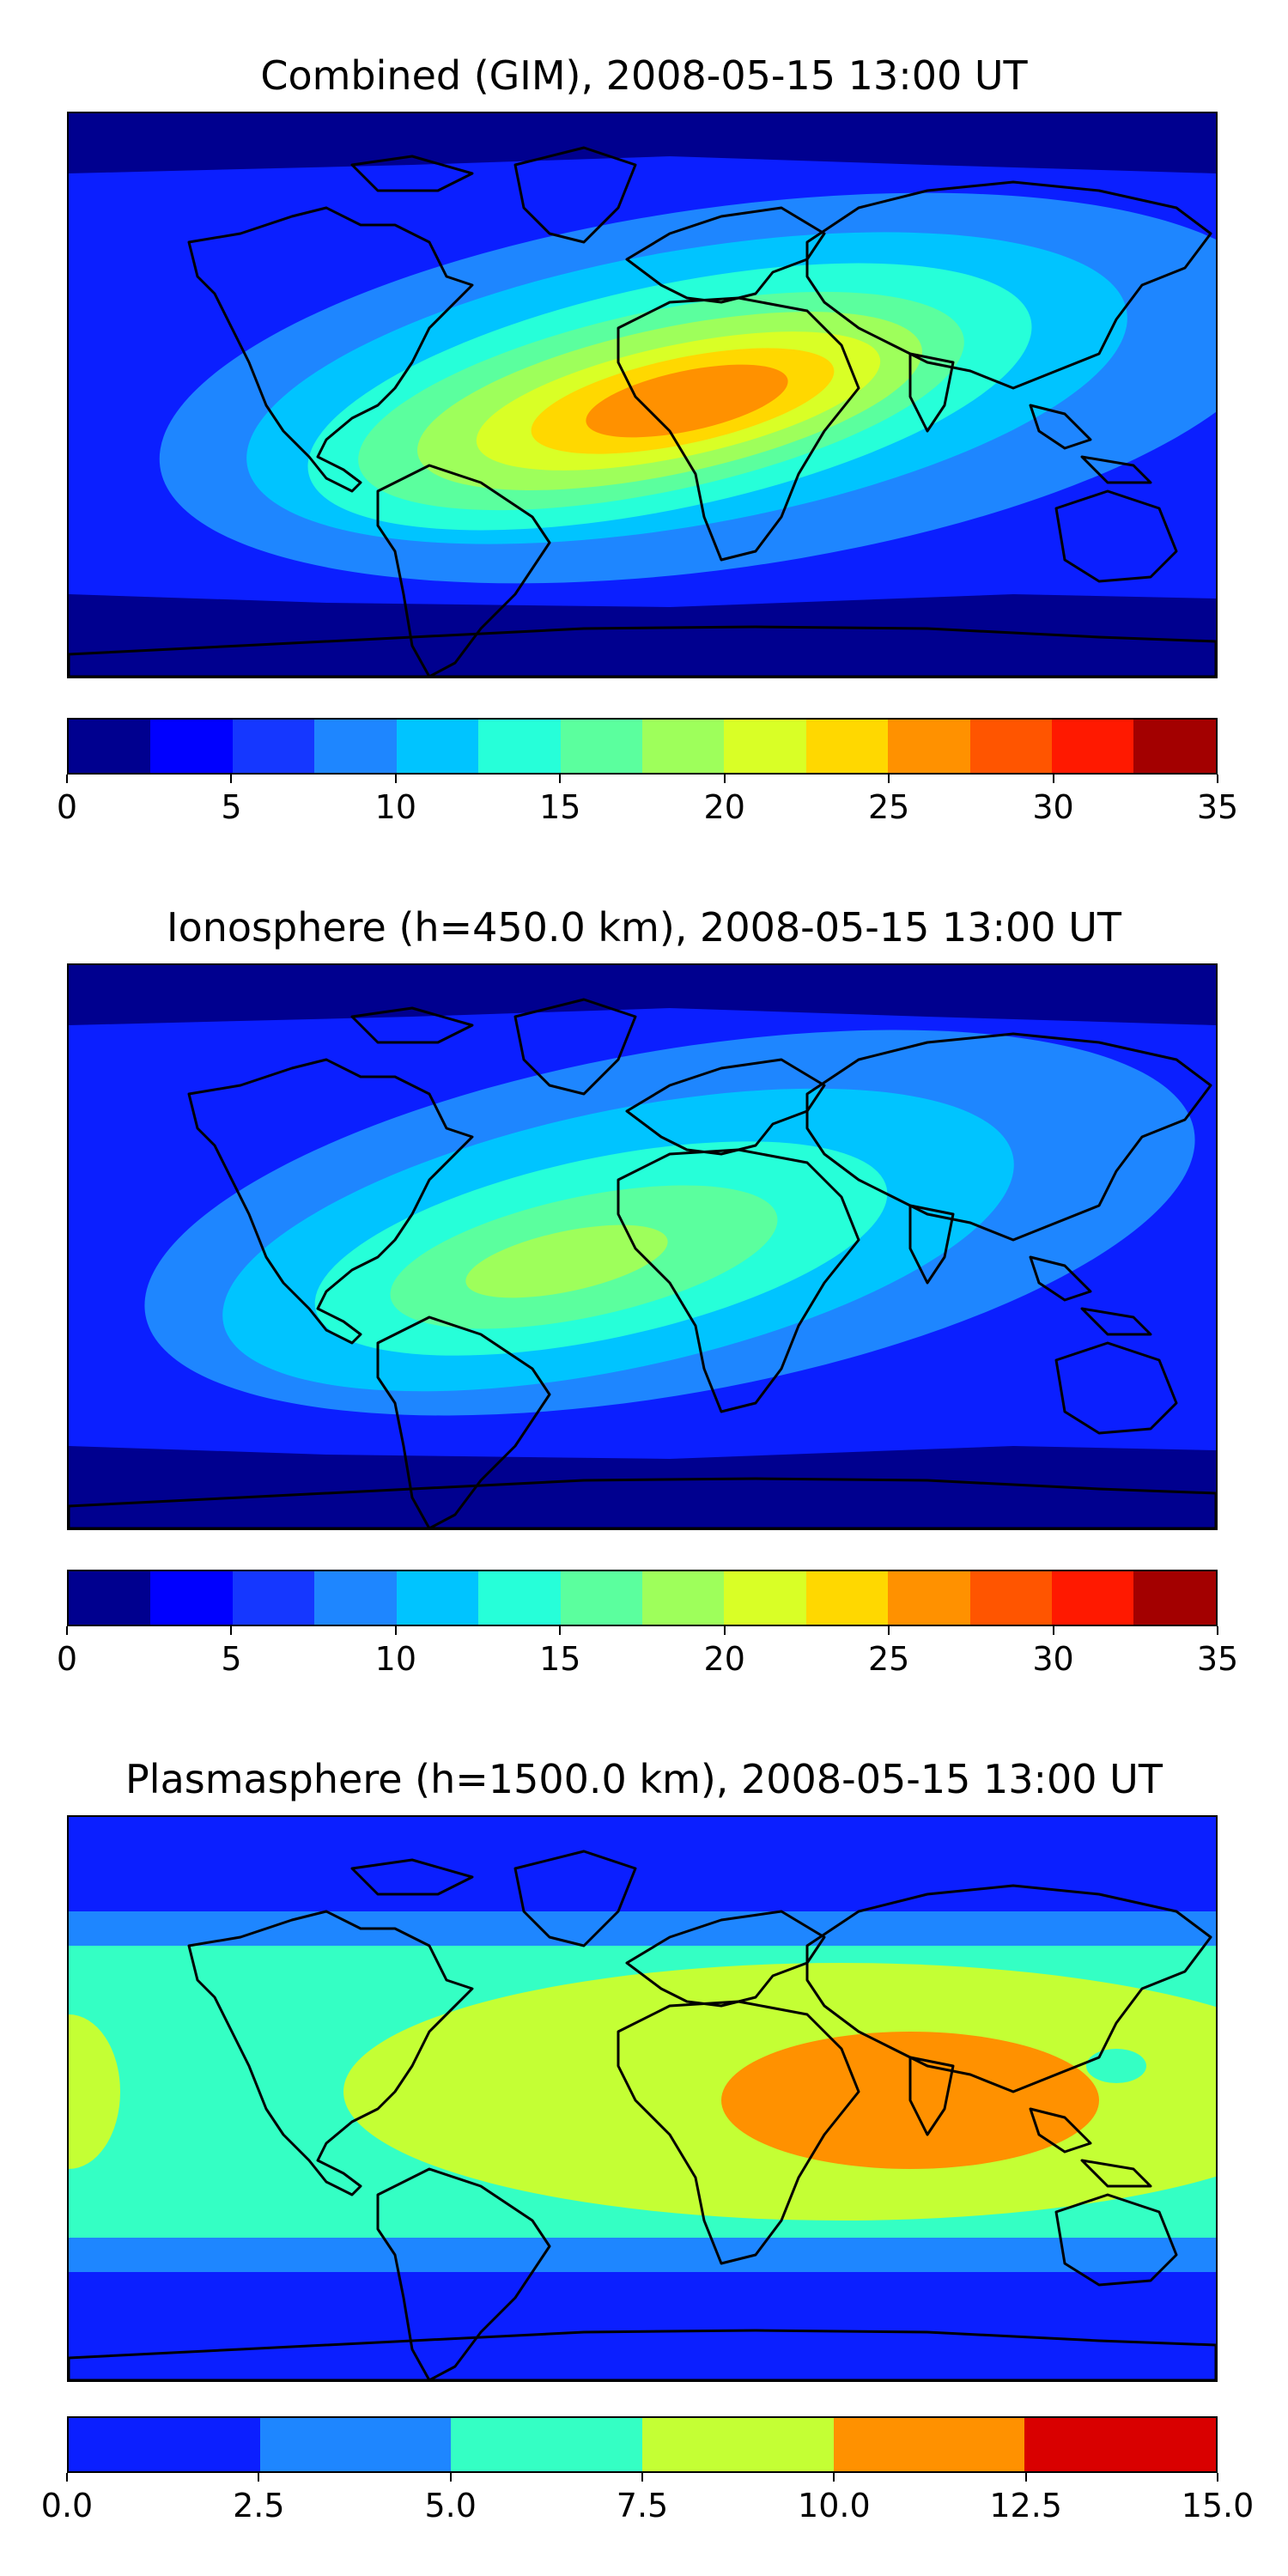 This screenshot has height=2576, width=1288. Describe the element at coordinates (642, 2506) in the screenshot. I see `colorbar-tick-label: 7.5` at that location.